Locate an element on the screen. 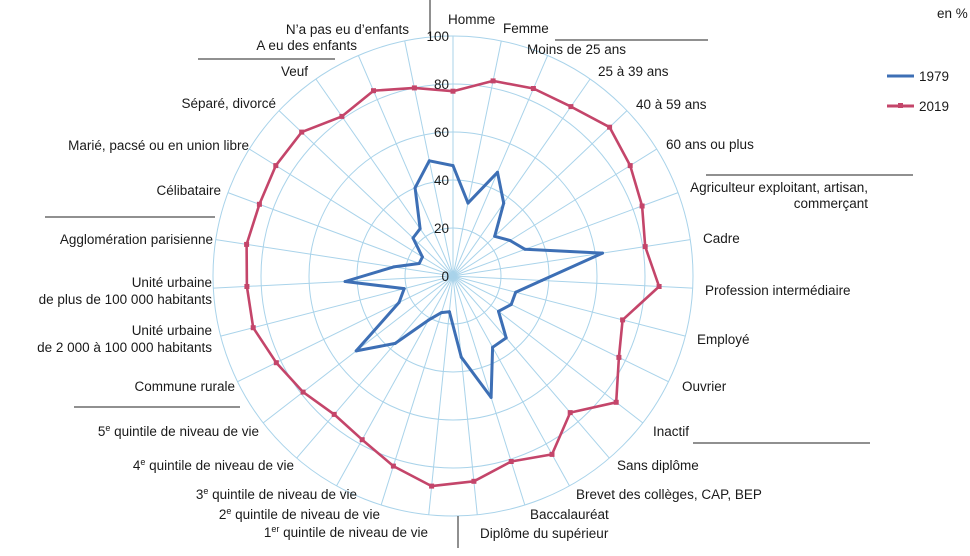 This screenshot has width=970, height=556. category-label-17: 2e quintile de niveau de vie is located at coordinates (299, 514).